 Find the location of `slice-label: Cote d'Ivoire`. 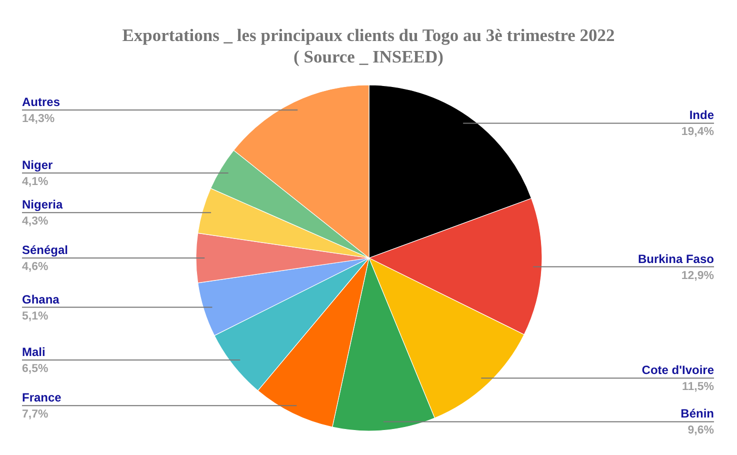

slice-label: Cote d'Ivoire is located at coordinates (678, 370).